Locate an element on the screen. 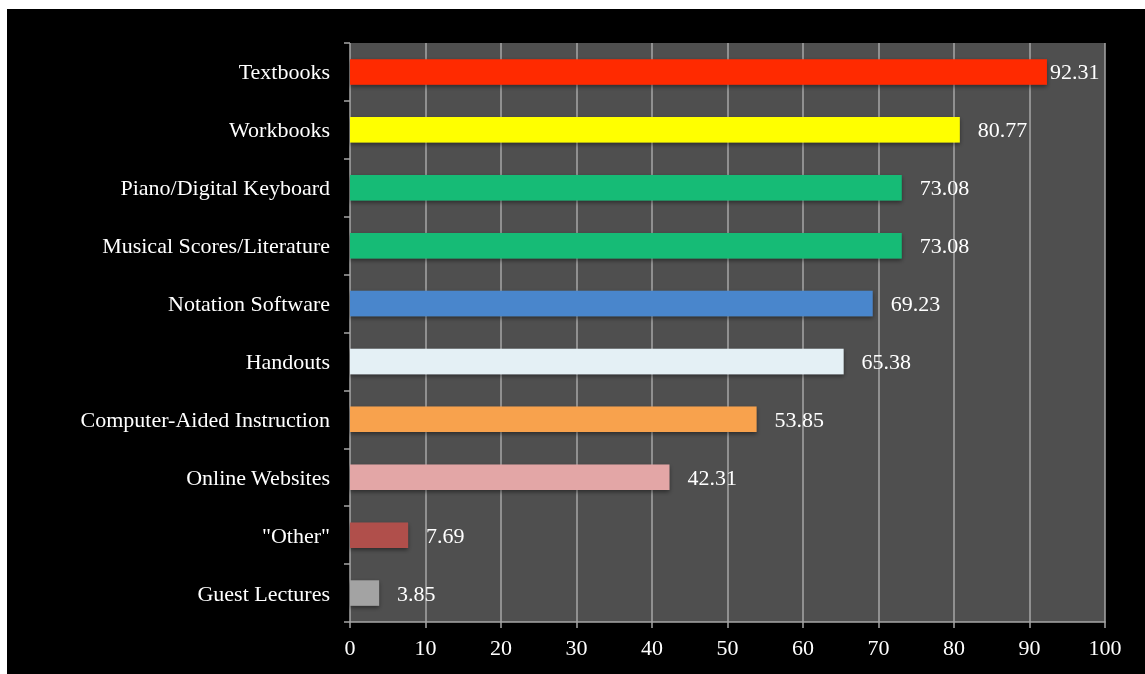 This screenshot has width=1145, height=674. data-label: 53.85 is located at coordinates (799, 419).